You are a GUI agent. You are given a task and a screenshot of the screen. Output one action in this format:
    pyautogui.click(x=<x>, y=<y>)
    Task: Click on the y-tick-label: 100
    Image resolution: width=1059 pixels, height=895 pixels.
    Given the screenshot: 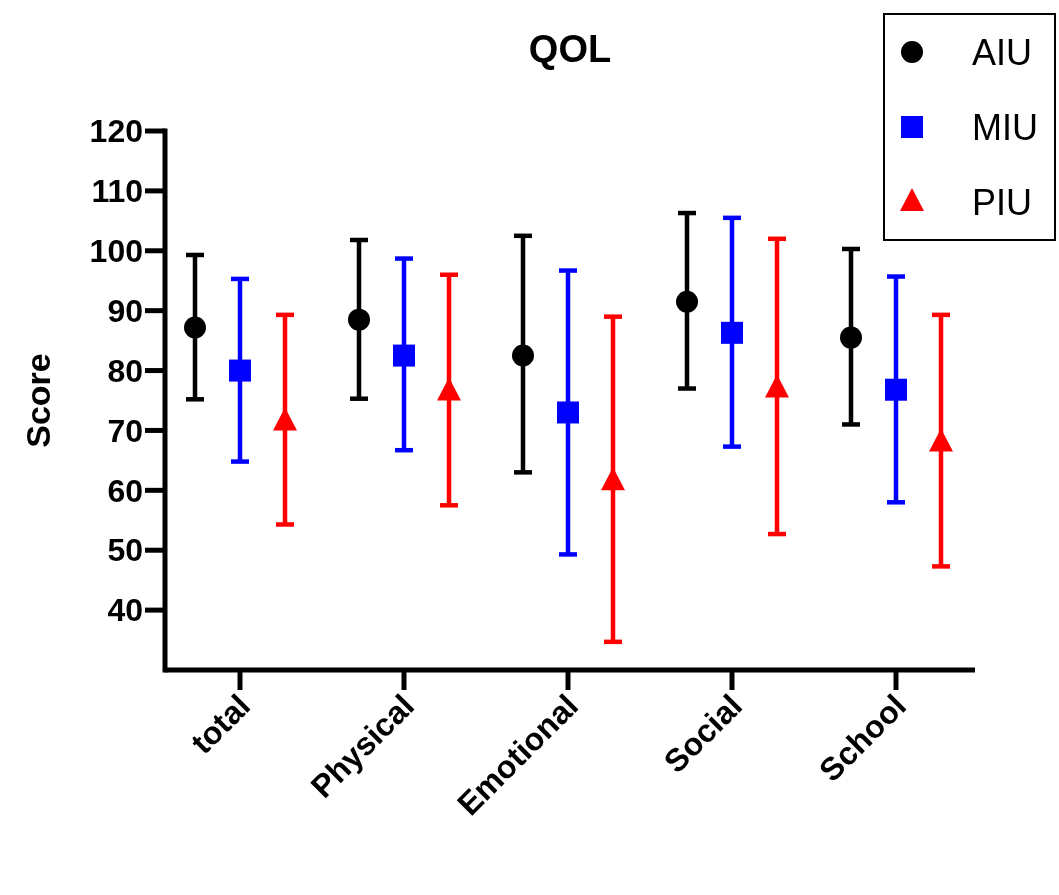 What is the action you would take?
    pyautogui.click(x=116, y=250)
    